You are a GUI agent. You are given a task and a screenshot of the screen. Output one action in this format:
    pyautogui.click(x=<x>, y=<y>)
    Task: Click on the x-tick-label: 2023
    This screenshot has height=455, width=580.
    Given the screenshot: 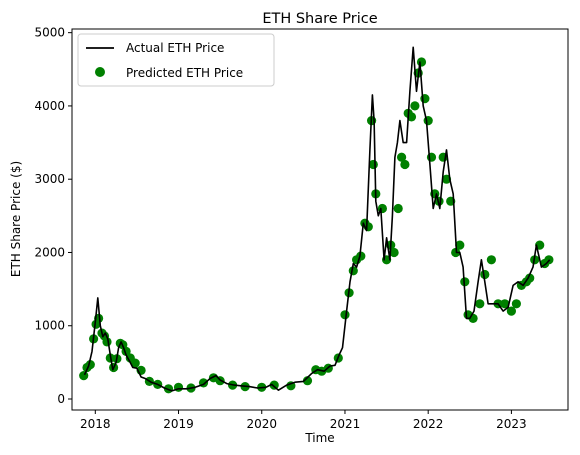 What is the action you would take?
    pyautogui.click(x=511, y=424)
    